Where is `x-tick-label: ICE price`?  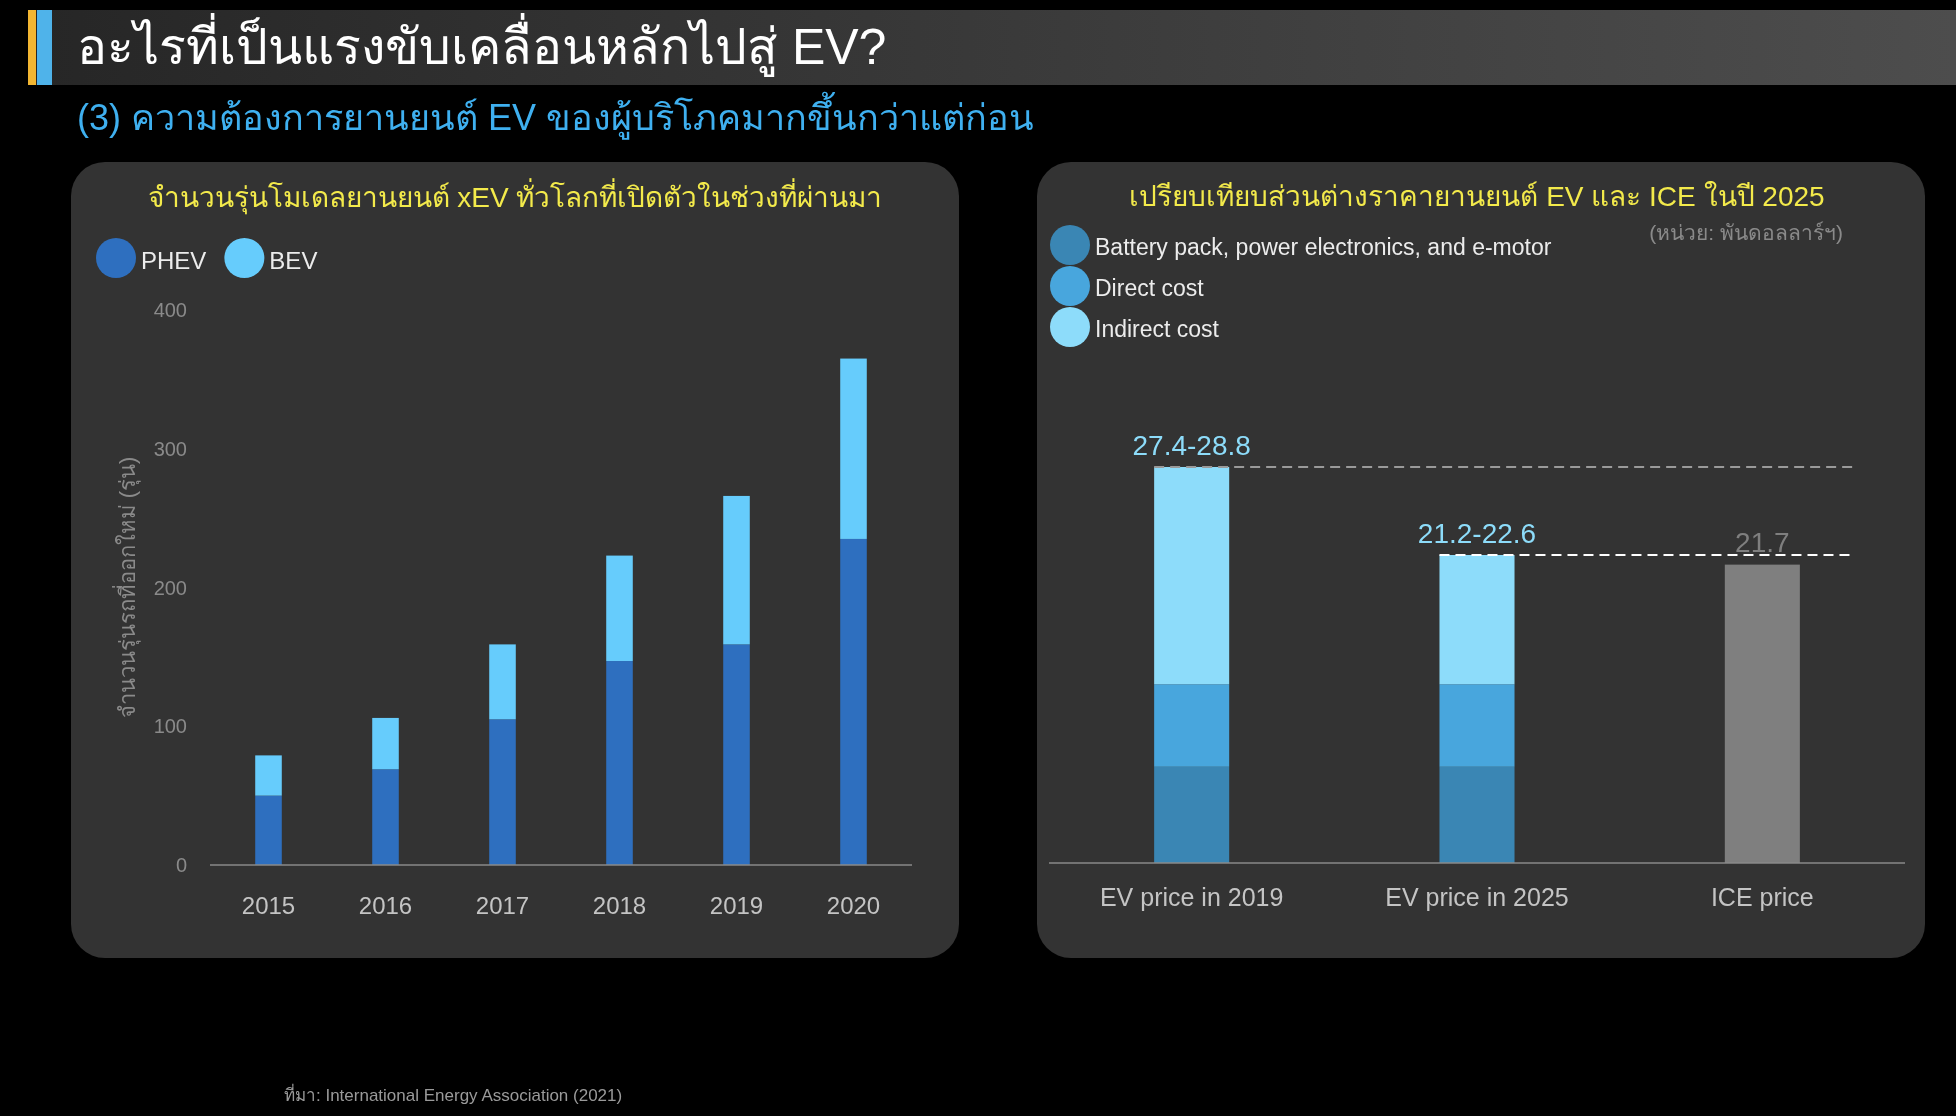
x-tick-label: ICE price is located at coordinates (1762, 897).